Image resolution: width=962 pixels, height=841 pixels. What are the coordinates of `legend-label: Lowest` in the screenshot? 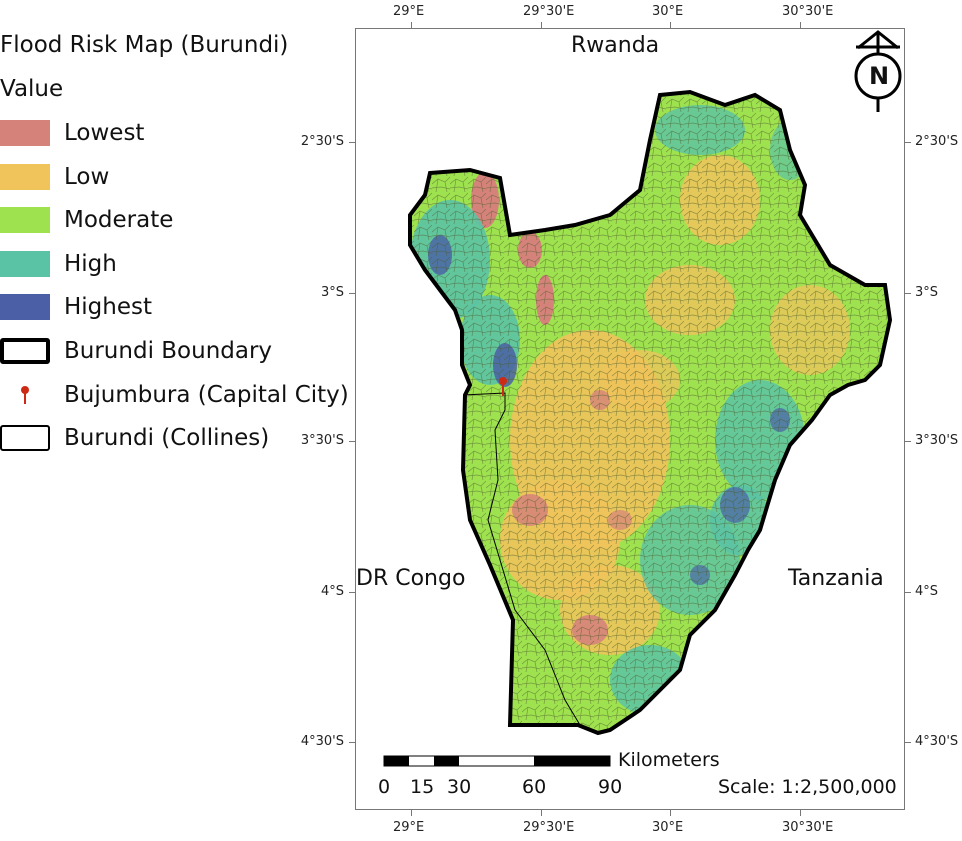 It's located at (104, 133).